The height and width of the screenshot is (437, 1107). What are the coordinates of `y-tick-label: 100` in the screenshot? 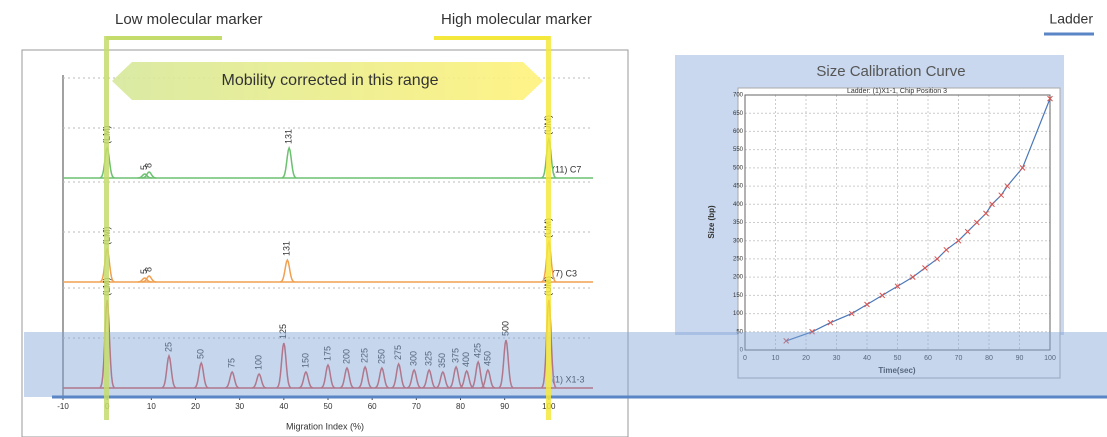 It's located at (738, 314).